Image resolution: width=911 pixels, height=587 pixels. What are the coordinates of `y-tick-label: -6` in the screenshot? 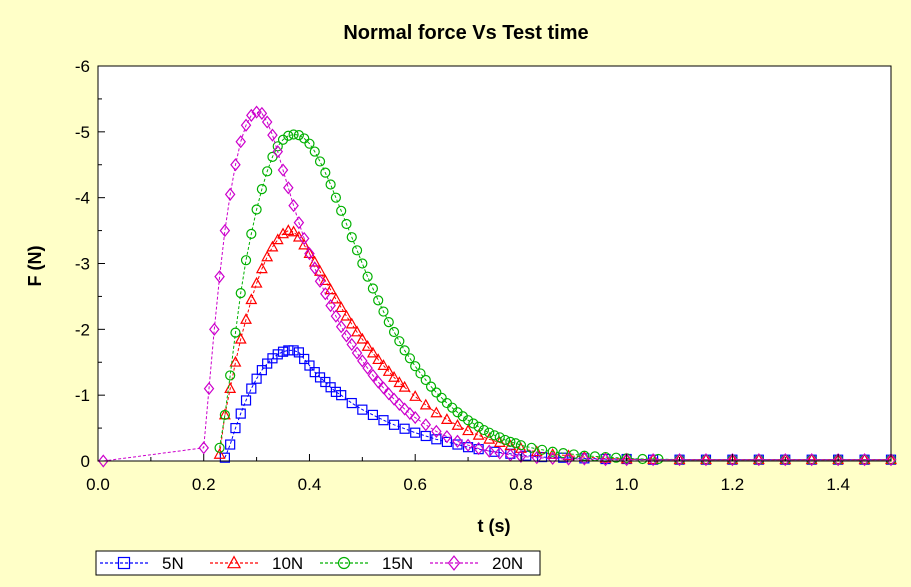 It's located at (82, 66).